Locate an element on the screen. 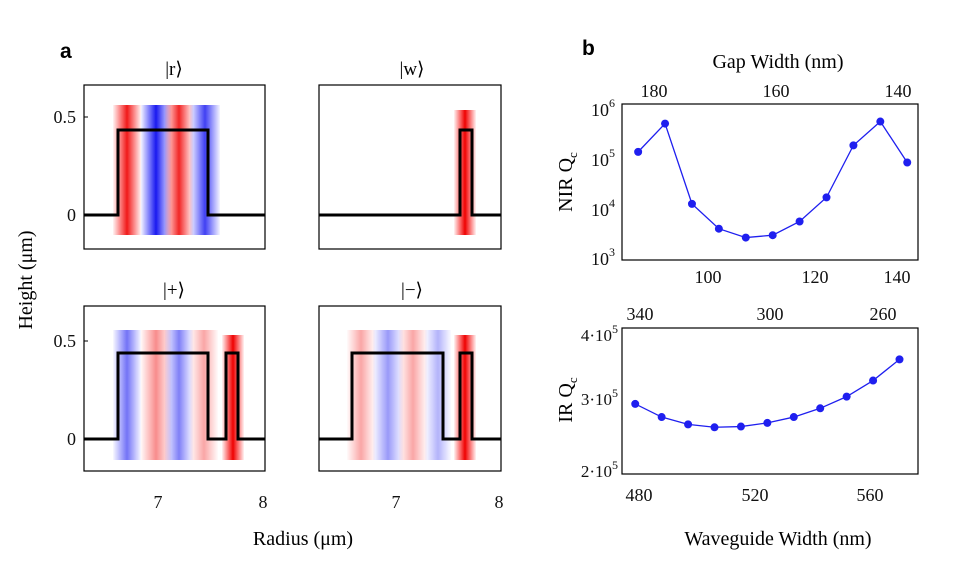 The height and width of the screenshot is (569, 961). ir-series-line is located at coordinates (767, 393).